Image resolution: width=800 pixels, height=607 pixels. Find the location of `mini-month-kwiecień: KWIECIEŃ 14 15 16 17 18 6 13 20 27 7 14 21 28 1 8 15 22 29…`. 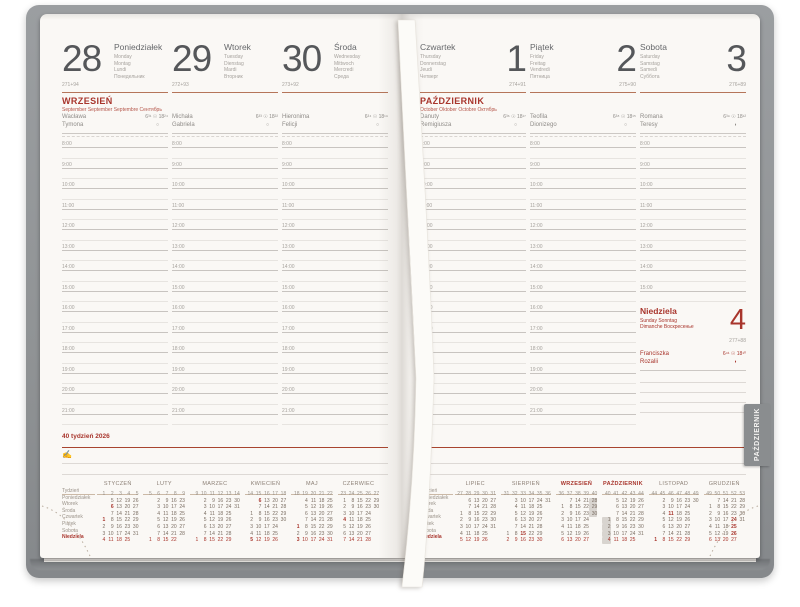

mini-month-kwiecień: KWIECIEŃ 14 15 16 17 18 6 13 20 27 7 14 21 28 1 8 15 22 29… is located at coordinates (265, 511).